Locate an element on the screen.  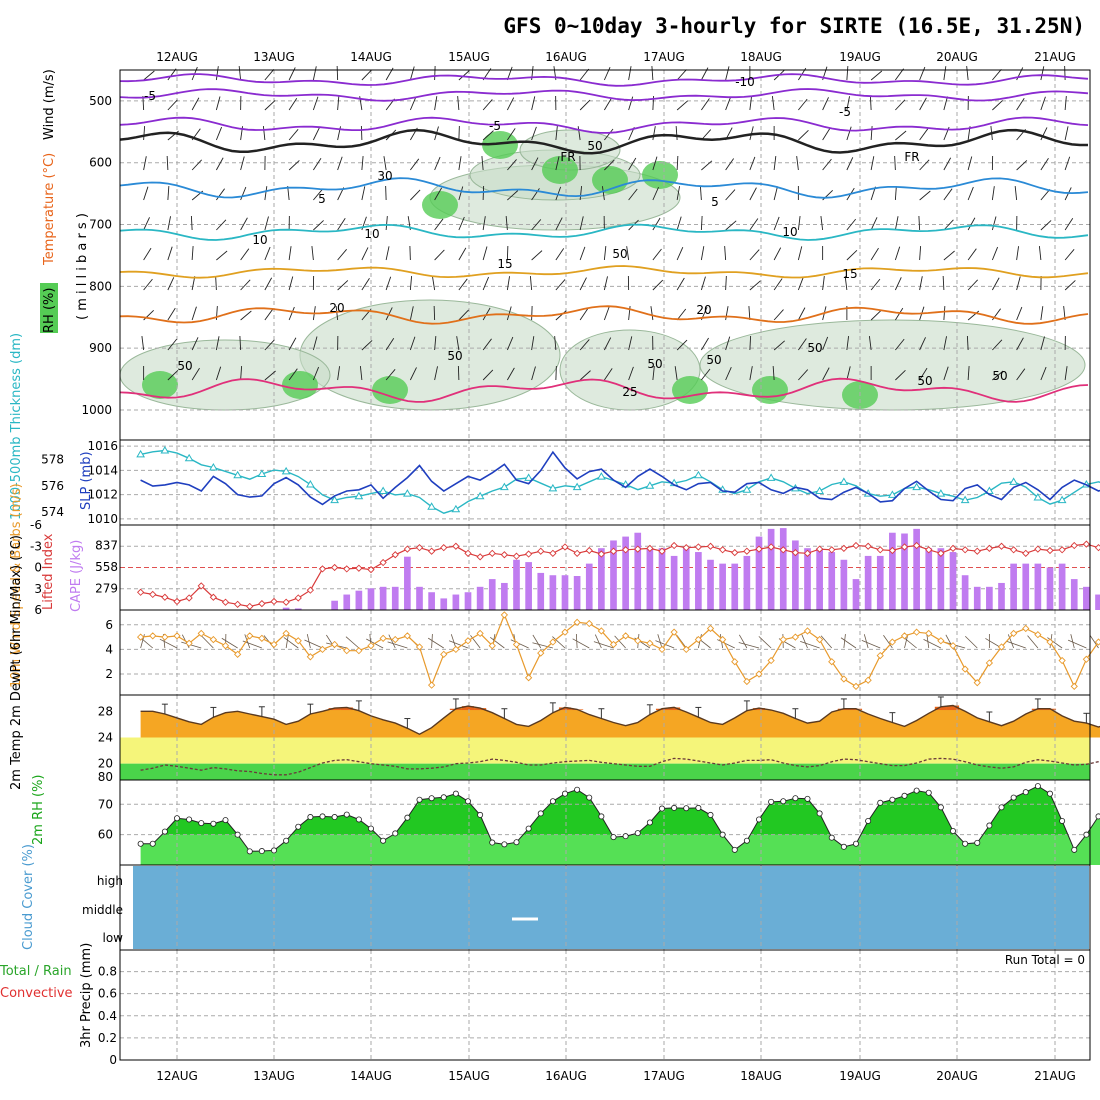
pressure-tick-label: 500 is located at coordinates (100, 101).